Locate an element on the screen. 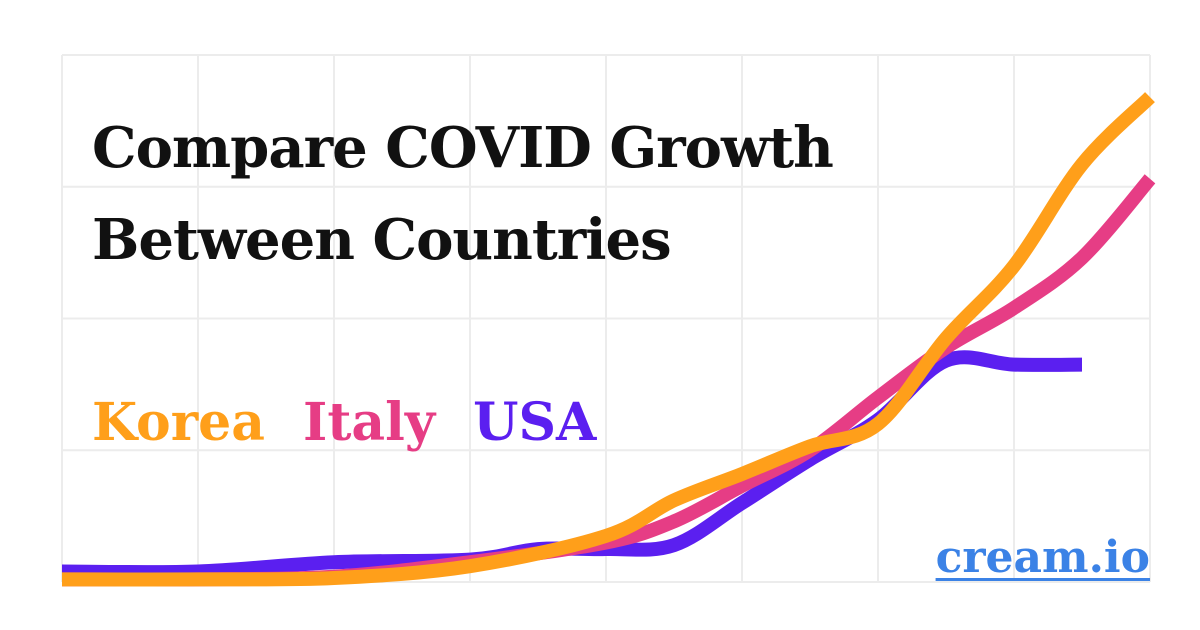 The height and width of the screenshot is (630, 1200). legend-item-italy: Italy is located at coordinates (369, 422).